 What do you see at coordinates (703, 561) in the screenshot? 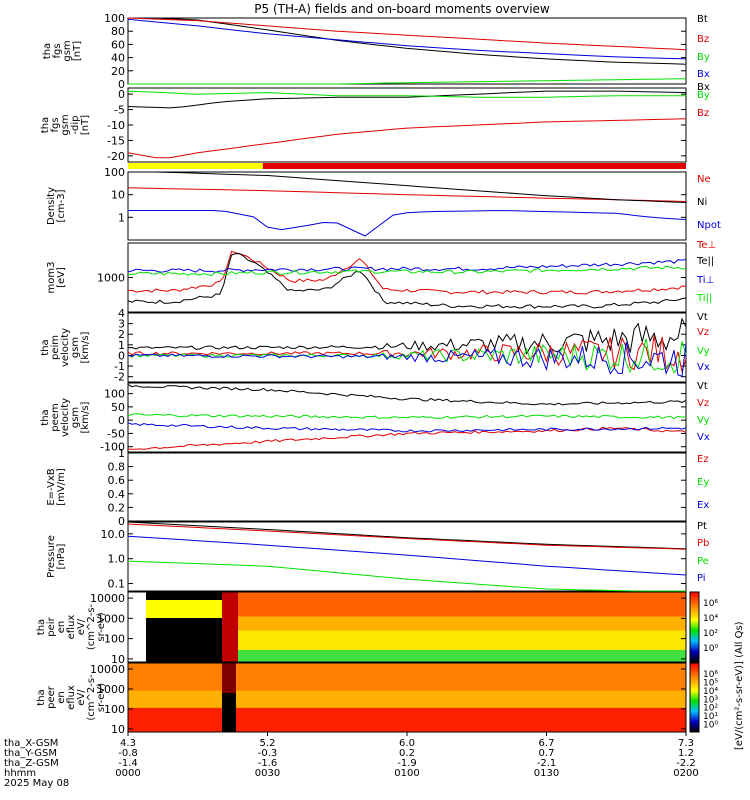
I see `legend-entry: Pe` at bounding box center [703, 561].